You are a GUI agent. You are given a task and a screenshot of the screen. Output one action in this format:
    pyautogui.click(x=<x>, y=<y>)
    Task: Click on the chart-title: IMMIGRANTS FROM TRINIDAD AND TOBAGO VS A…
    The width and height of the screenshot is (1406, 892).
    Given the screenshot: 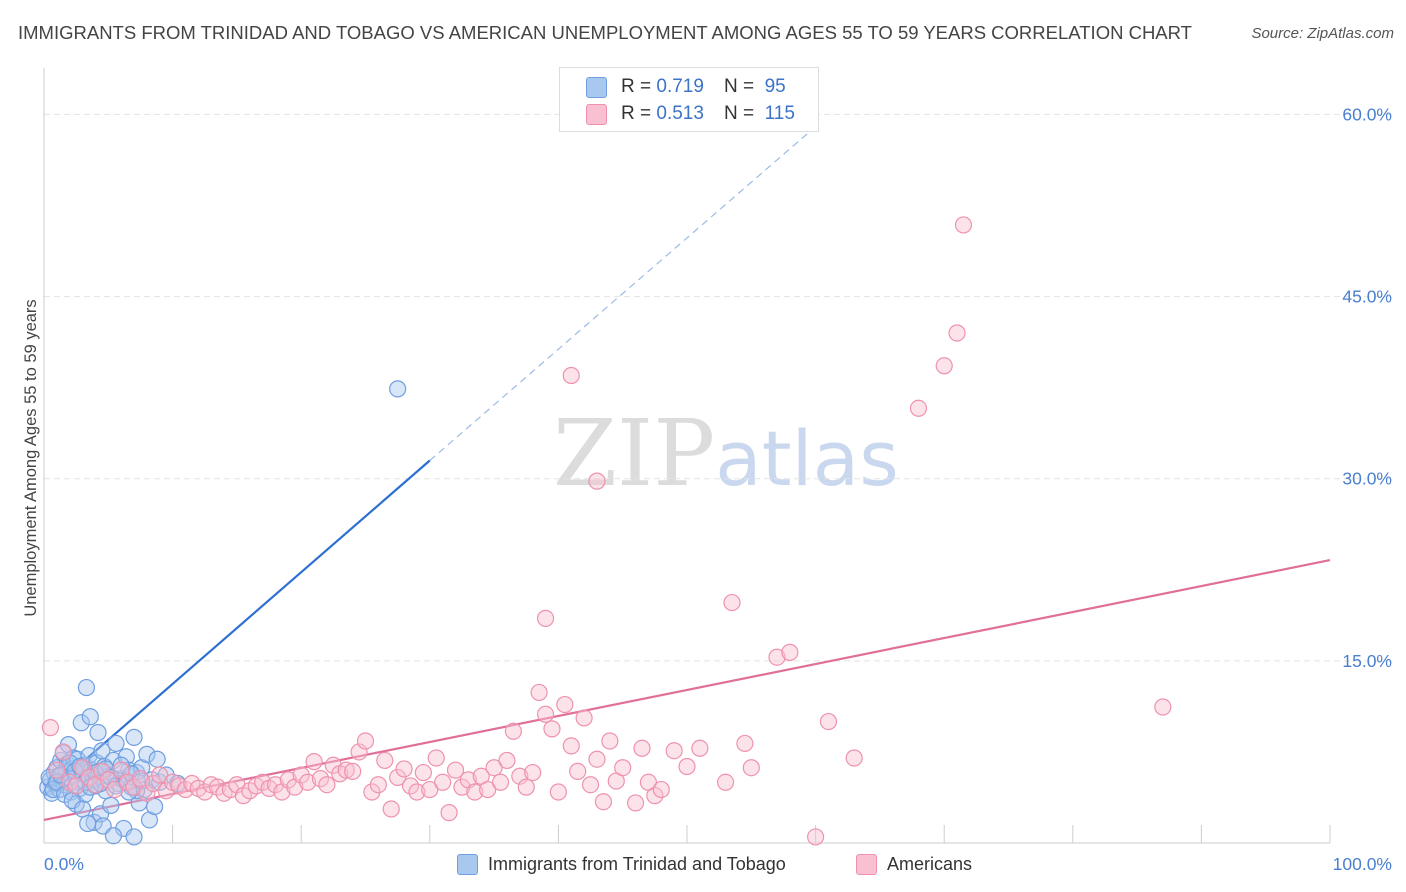 What is the action you would take?
    pyautogui.click(x=605, y=32)
    